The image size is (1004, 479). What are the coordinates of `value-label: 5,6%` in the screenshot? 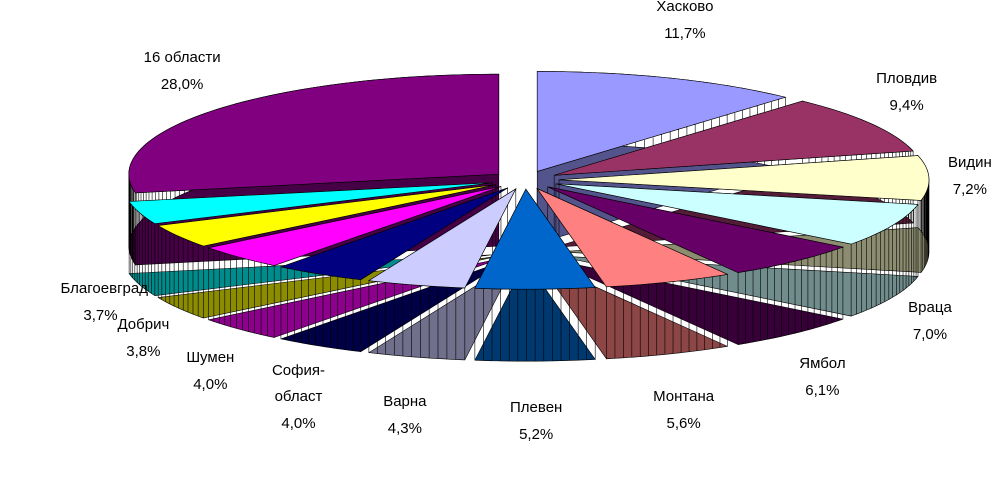 It's located at (683, 423).